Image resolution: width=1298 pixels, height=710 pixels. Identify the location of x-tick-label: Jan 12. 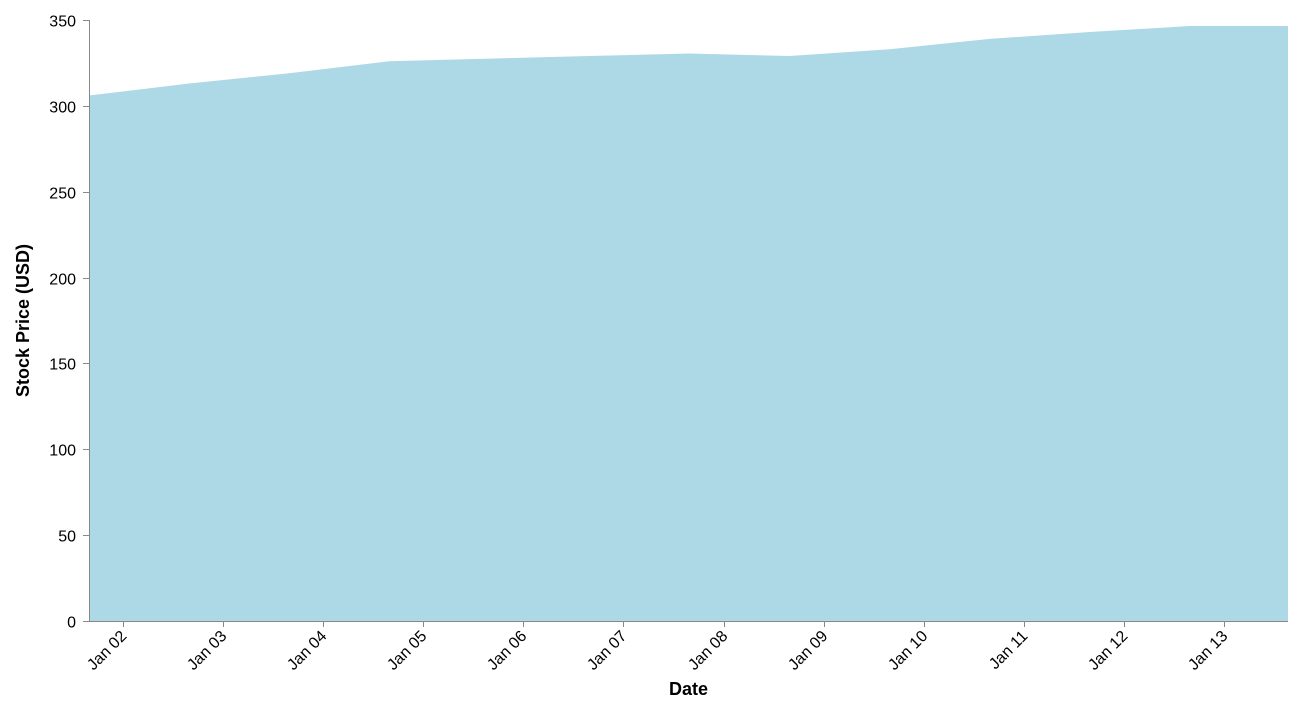
(1108, 651).